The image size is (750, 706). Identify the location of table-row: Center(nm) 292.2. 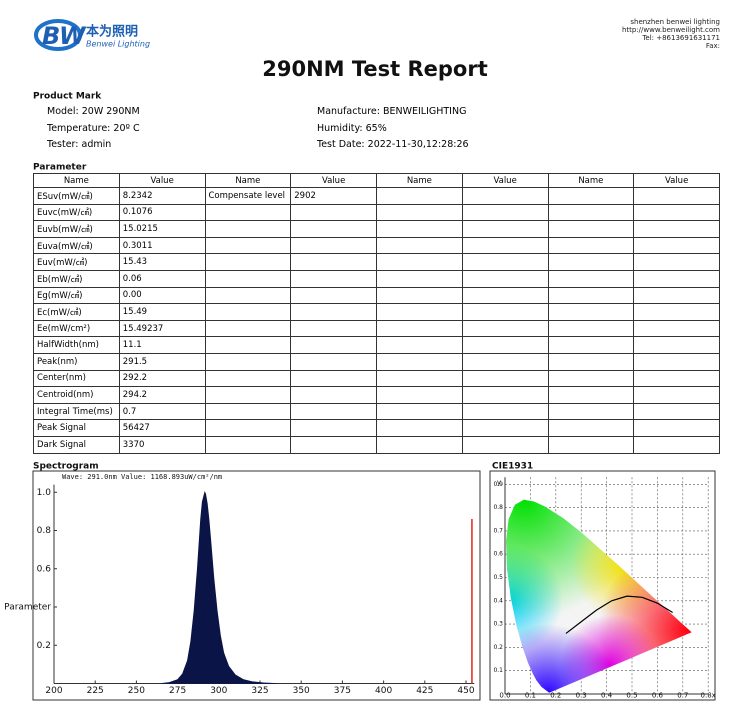
(376, 378).